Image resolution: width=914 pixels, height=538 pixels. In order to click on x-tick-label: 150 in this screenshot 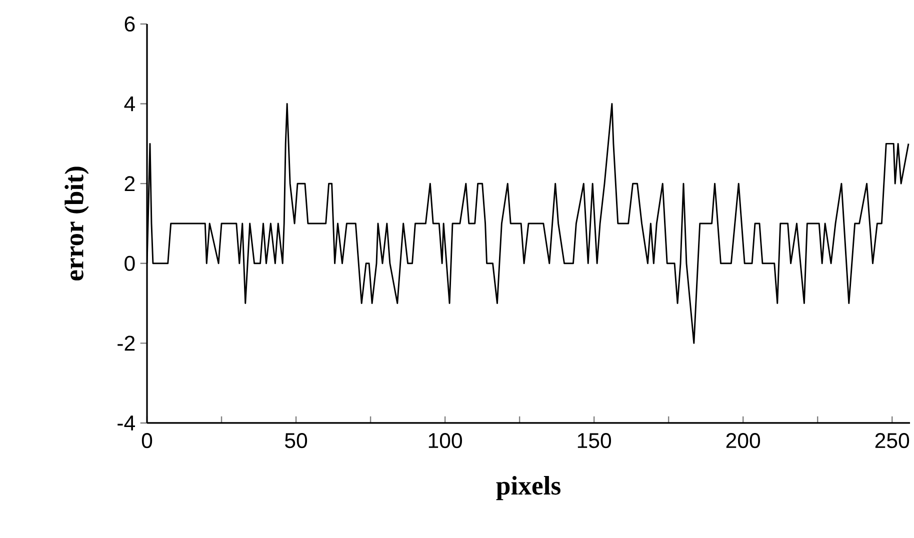, I will do `click(595, 440)`.